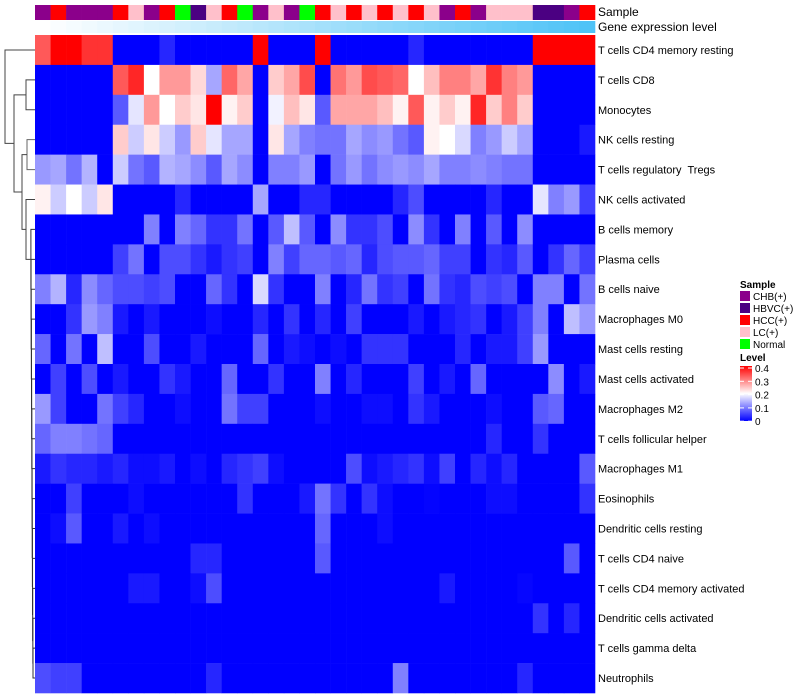 Image resolution: width=800 pixels, height=700 pixels. Describe the element at coordinates (773, 309) in the screenshot. I see `legend-label: HBVC(+)` at that location.